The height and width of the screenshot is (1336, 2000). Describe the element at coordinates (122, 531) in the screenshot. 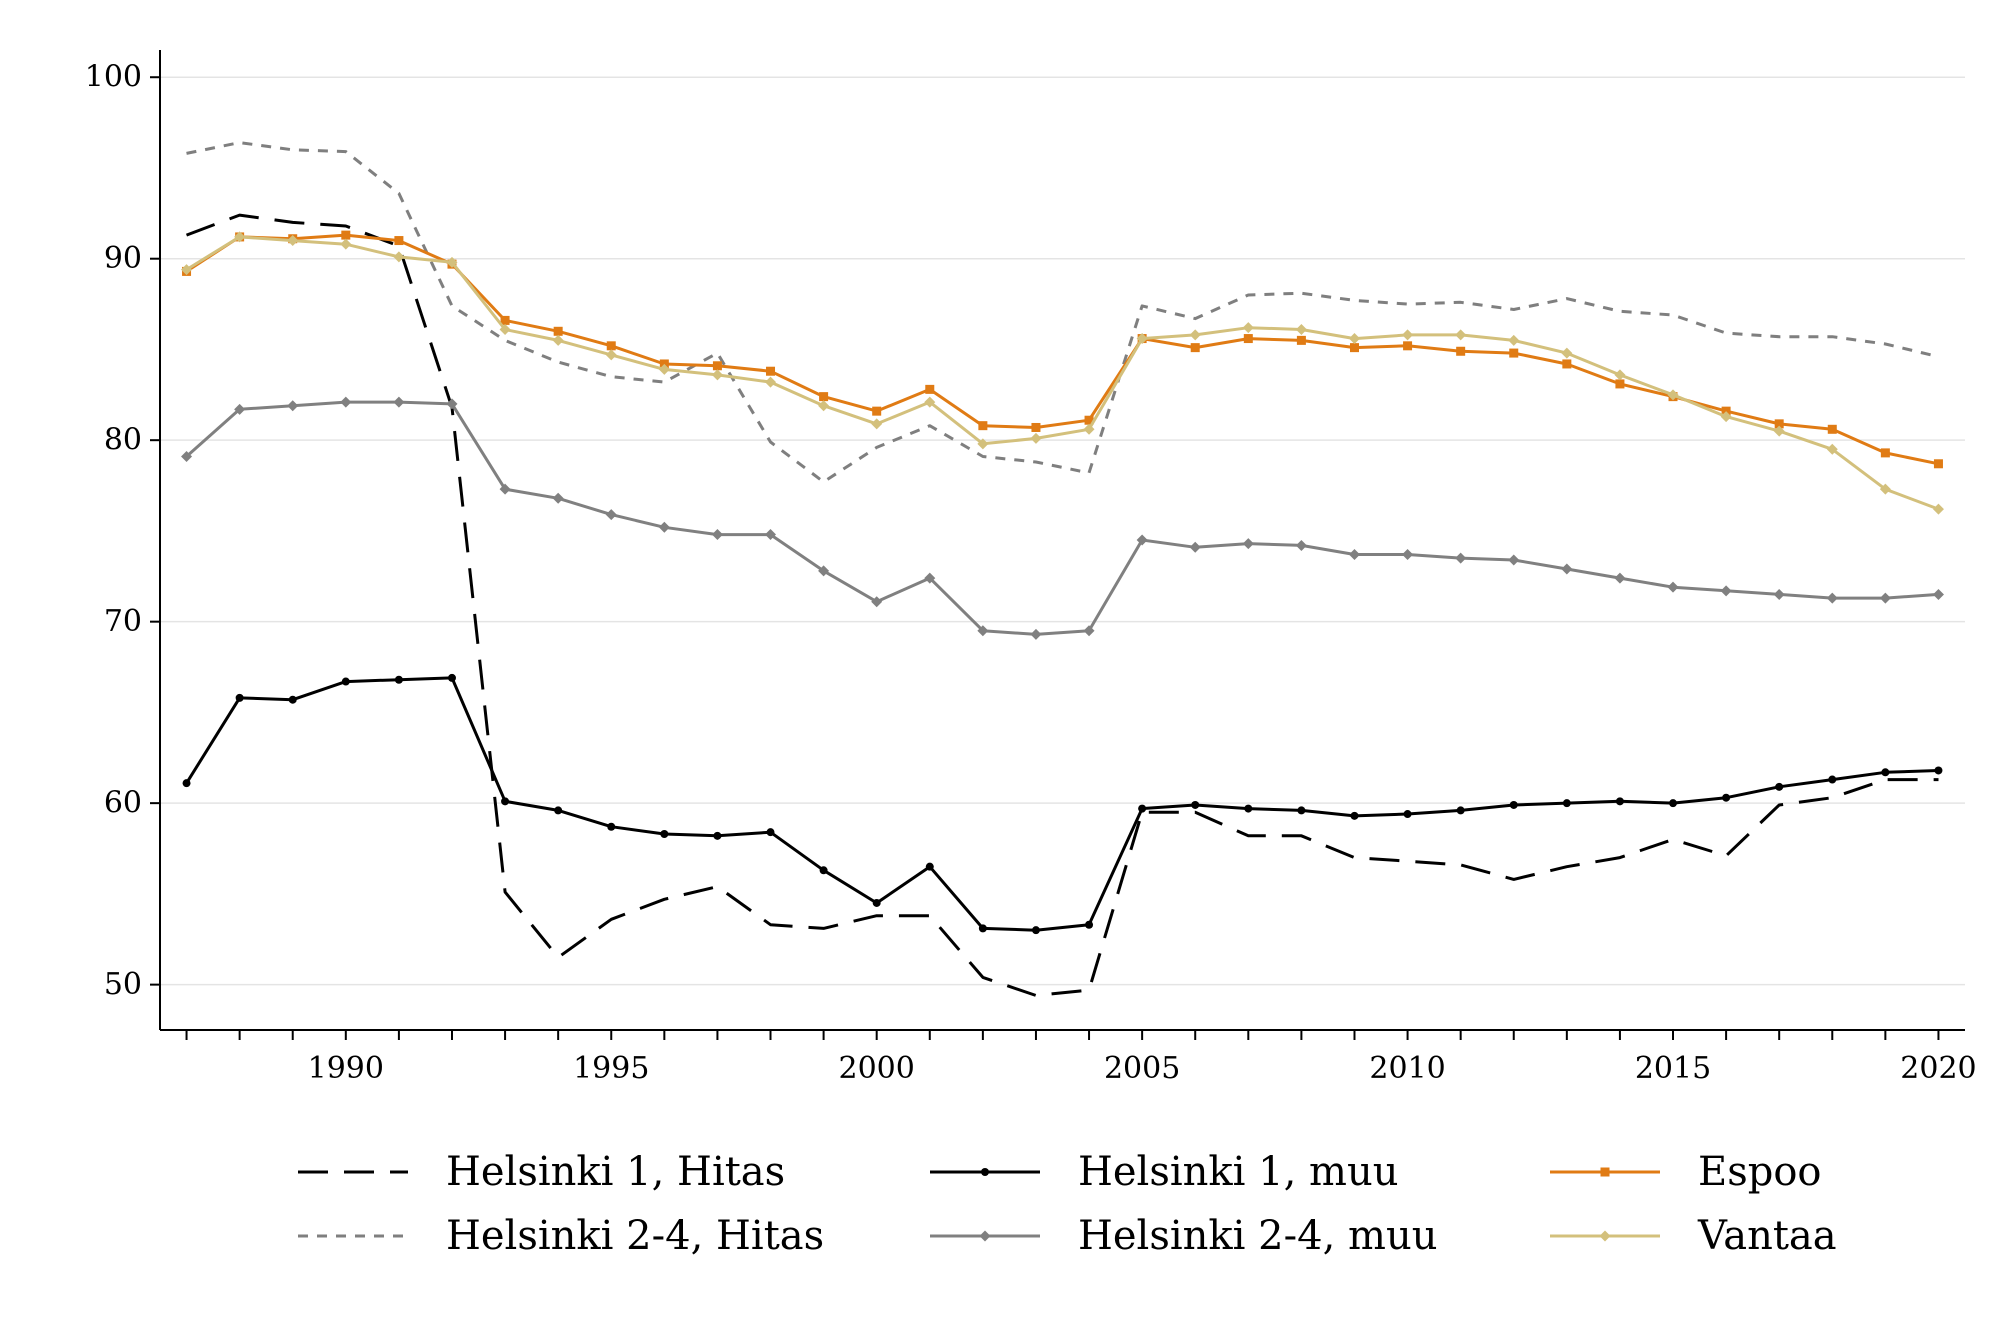

I see `y-ticks: 50 60 70 80 90 100` at that location.